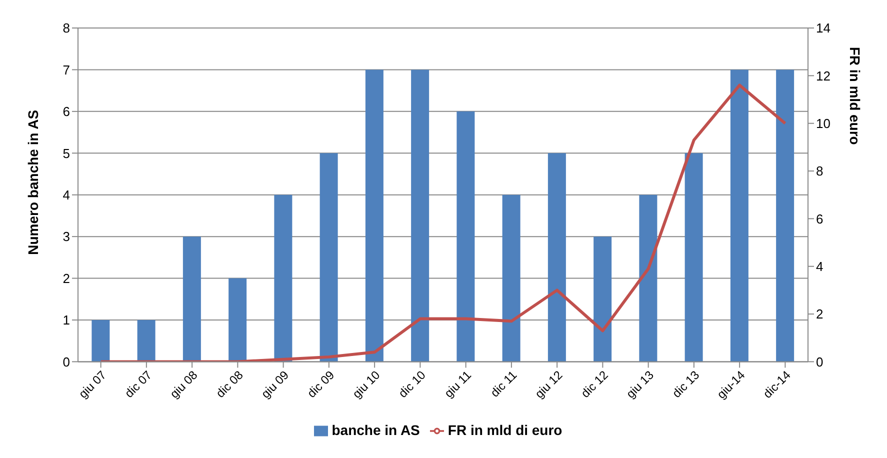  Describe the element at coordinates (855, 95) in the screenshot. I see `y2-axis-title: FR in mld euro` at that location.